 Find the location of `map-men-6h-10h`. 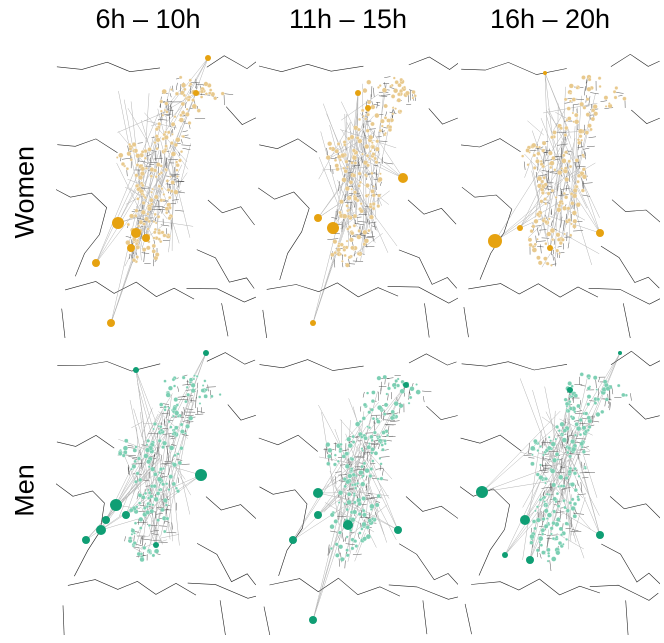

map-men-6h-10h is located at coordinates (156, 492).